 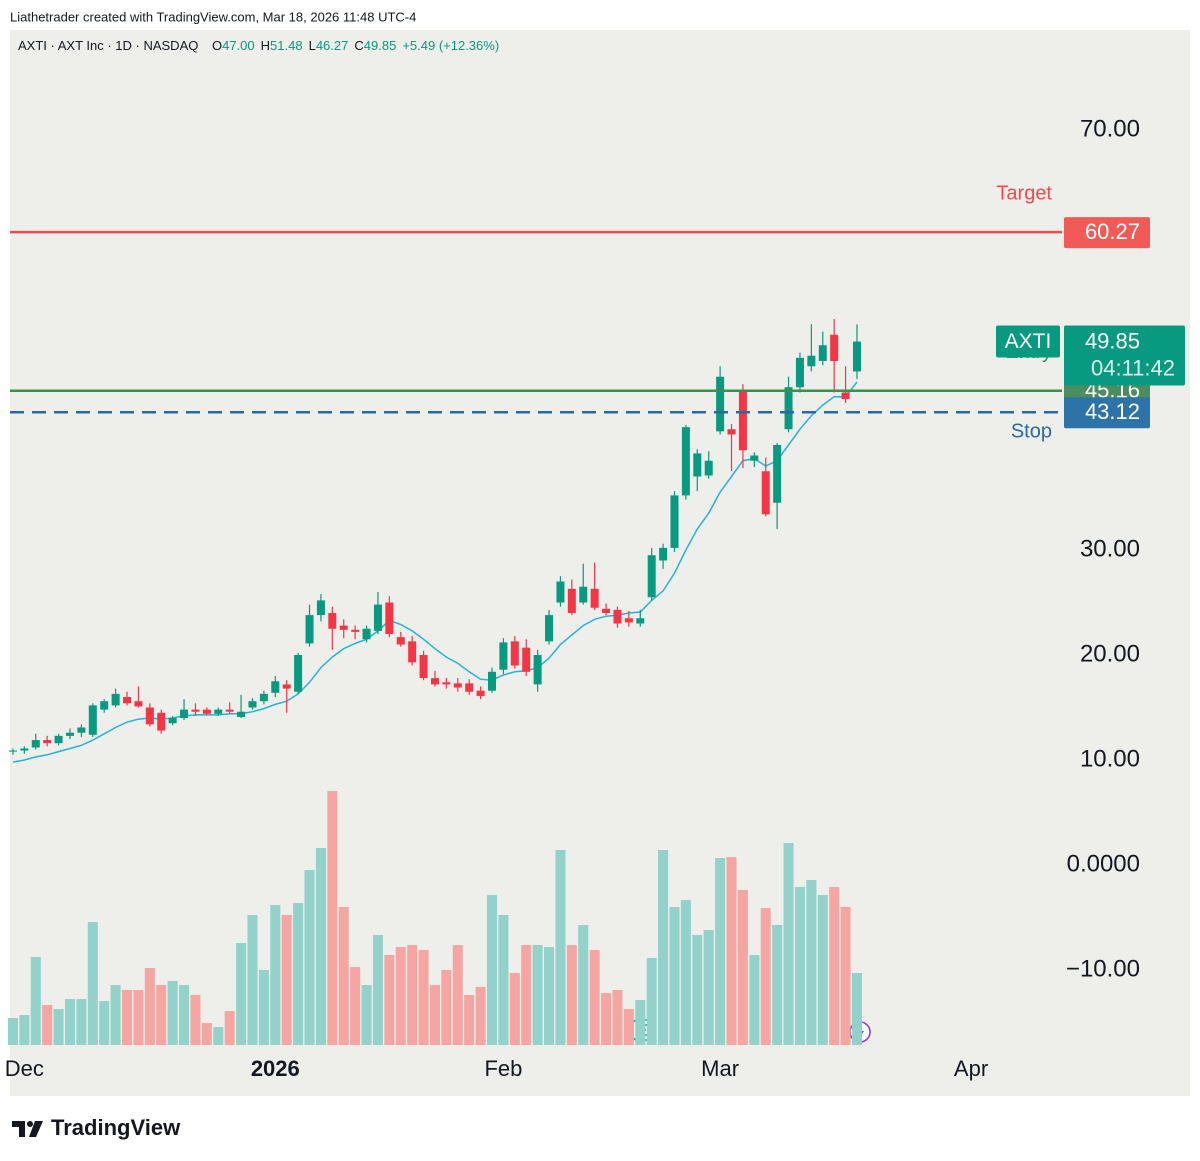 I want to click on legend-key: H, so click(x=265, y=45).